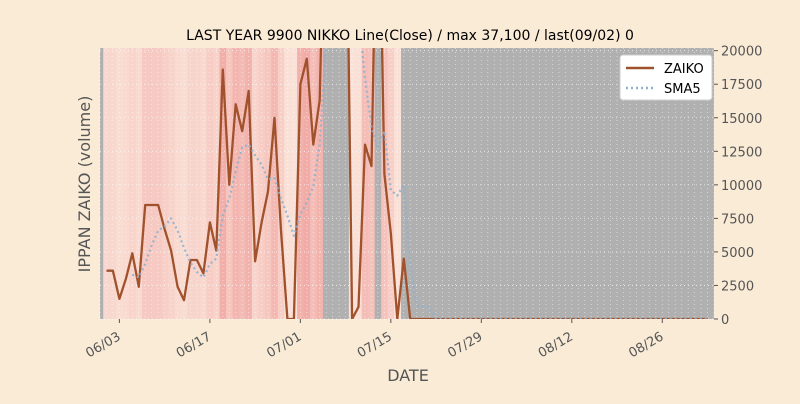 Image resolution: width=800 pixels, height=404 pixels. What do you see at coordinates (737, 253) in the screenshot?
I see `y-tick-label: 5000` at bounding box center [737, 253].